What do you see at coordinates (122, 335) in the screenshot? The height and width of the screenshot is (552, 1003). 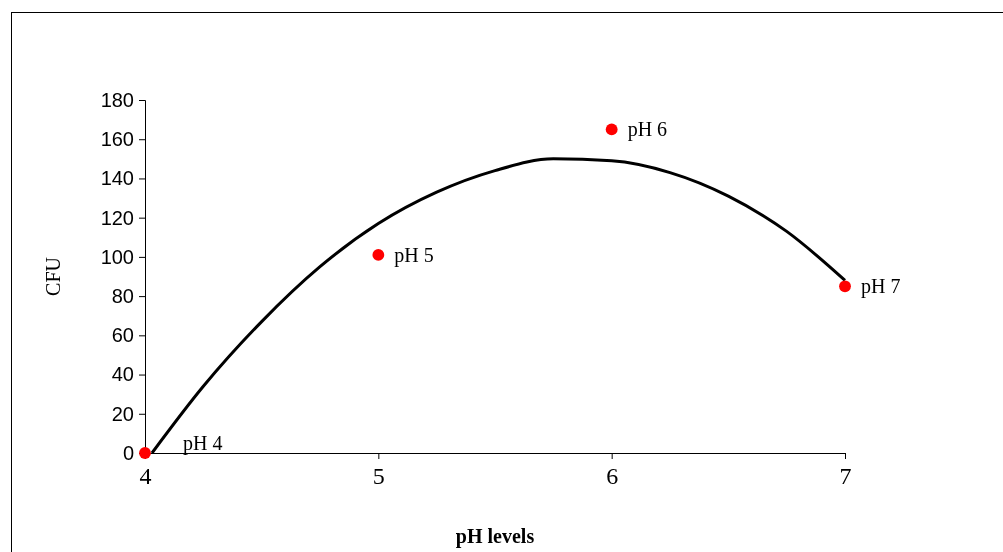 I see `y-tick-label: 60` at bounding box center [122, 335].